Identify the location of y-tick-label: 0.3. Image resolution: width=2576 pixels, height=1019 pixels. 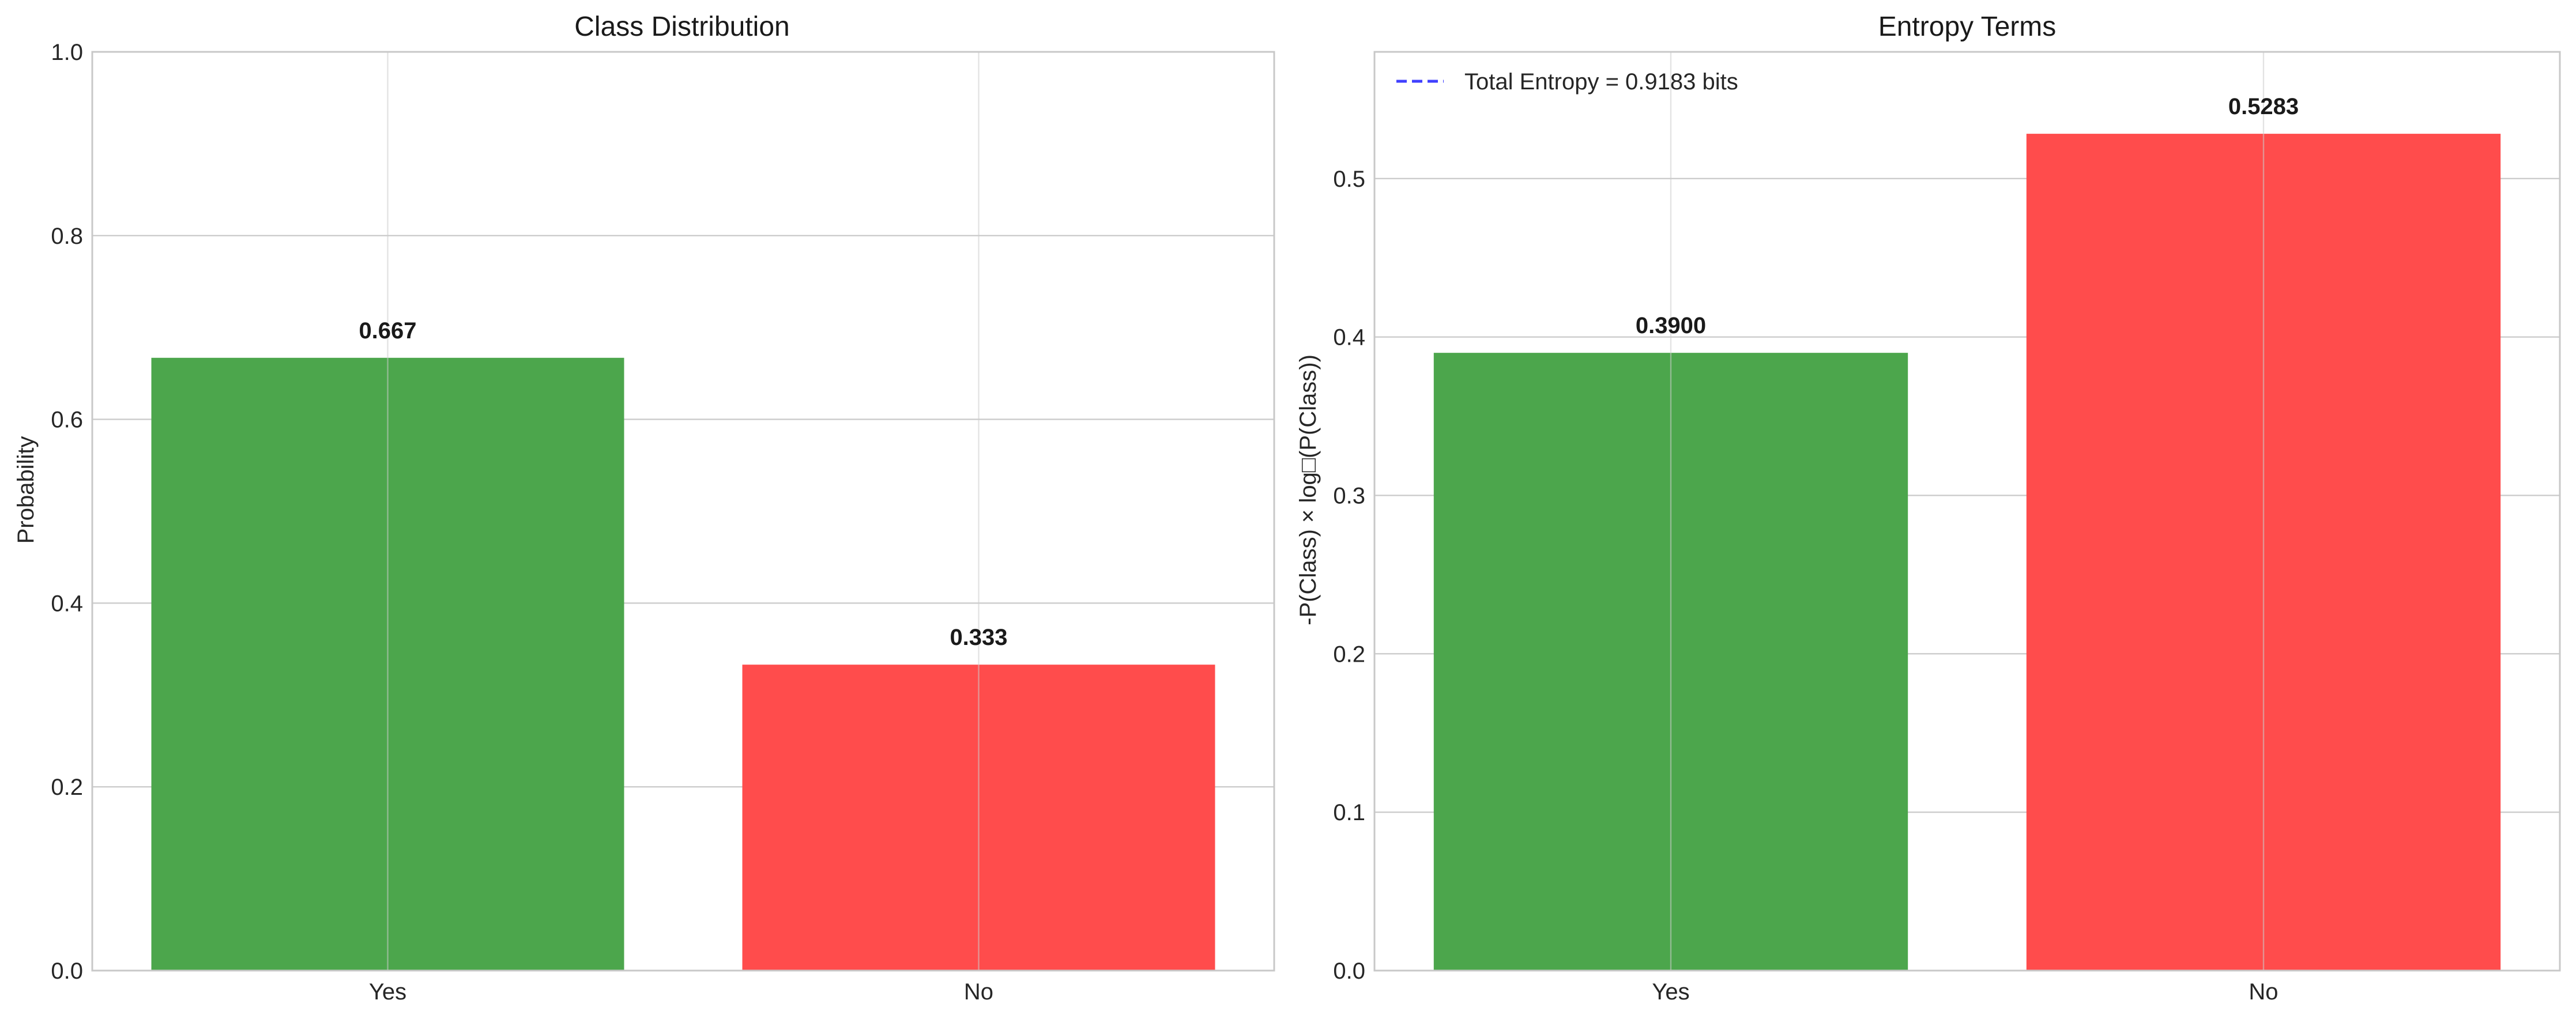
(1349, 496).